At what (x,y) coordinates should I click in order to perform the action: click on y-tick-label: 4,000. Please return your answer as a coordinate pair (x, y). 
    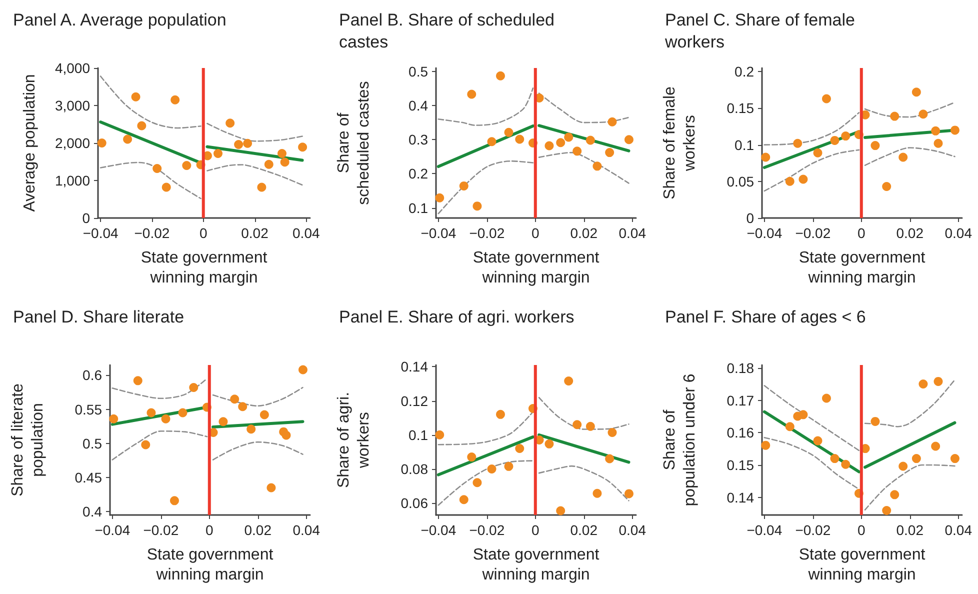
    Looking at the image, I should click on (72, 68).